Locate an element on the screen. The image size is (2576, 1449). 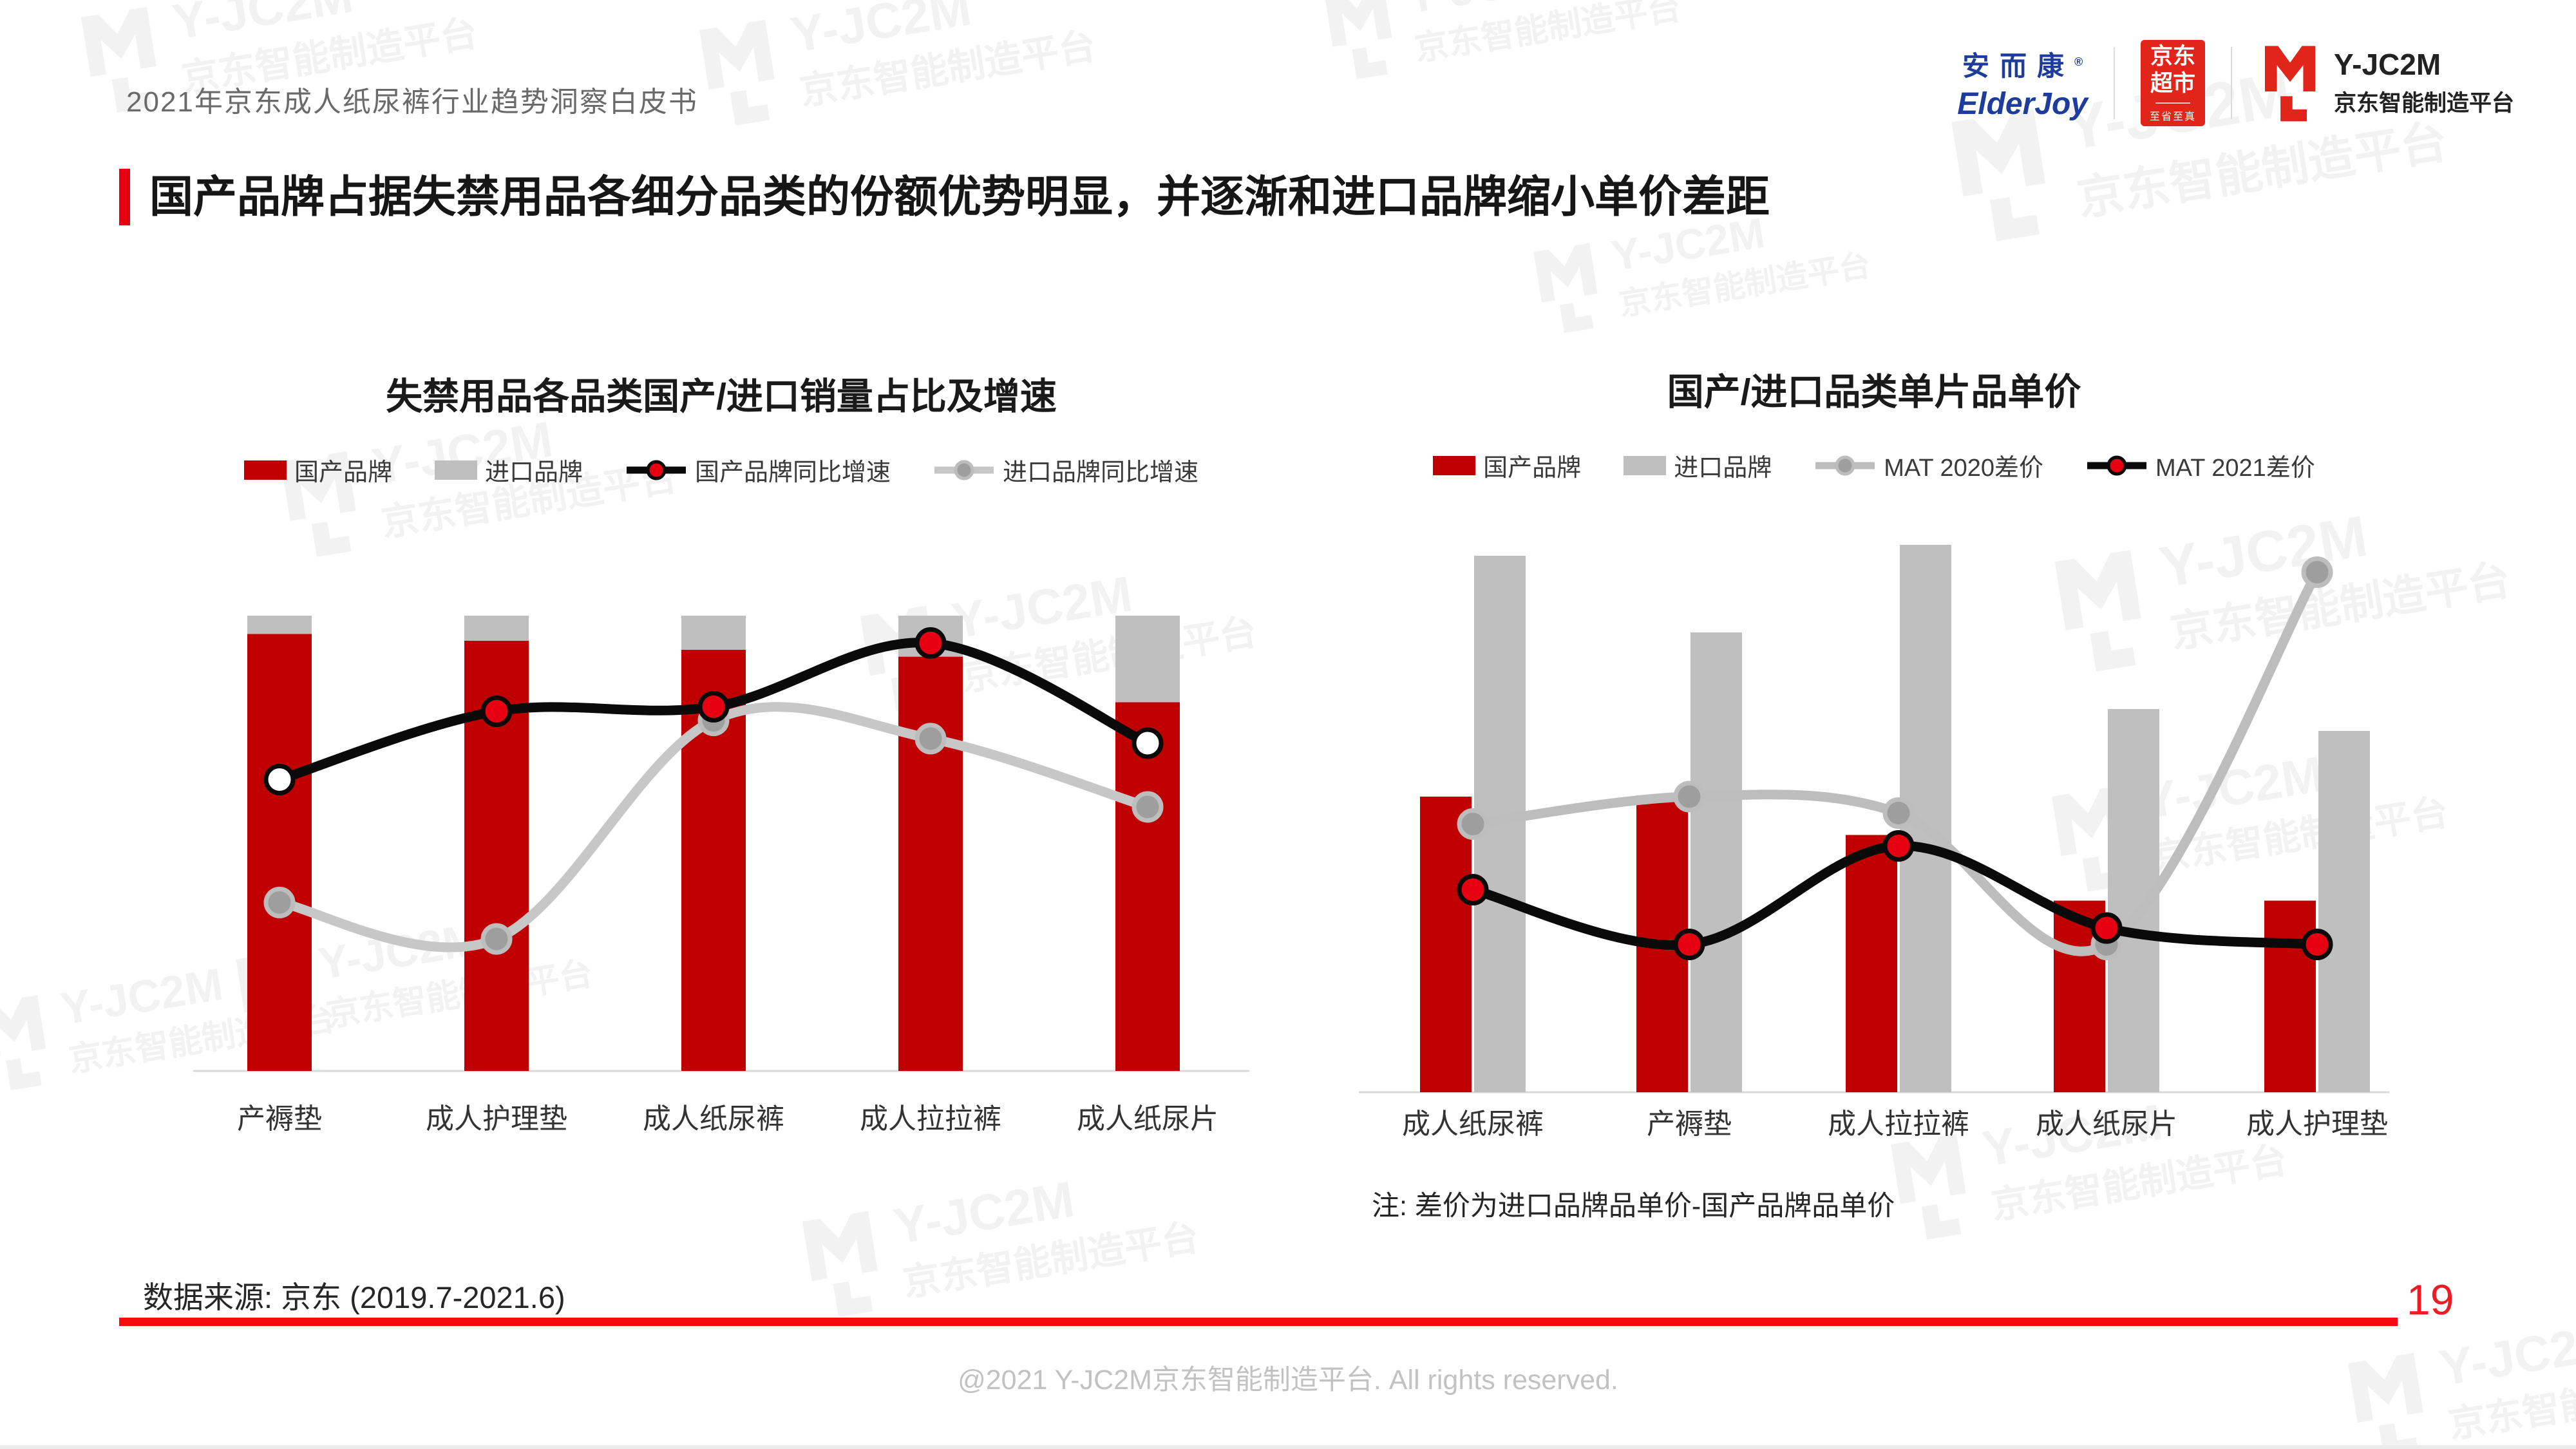
doc-subtitle: 2021年京东成人纸尿裤行业趋势洞察白皮书 is located at coordinates (412, 102).